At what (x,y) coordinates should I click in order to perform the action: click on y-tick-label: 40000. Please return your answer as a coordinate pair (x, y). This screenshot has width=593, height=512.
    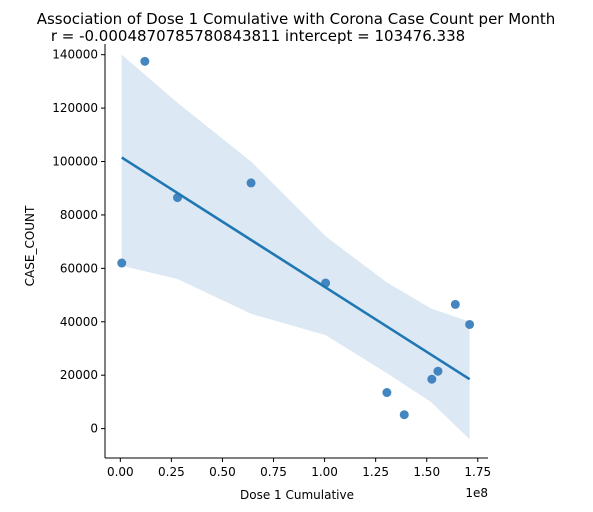
    Looking at the image, I should click on (79, 322).